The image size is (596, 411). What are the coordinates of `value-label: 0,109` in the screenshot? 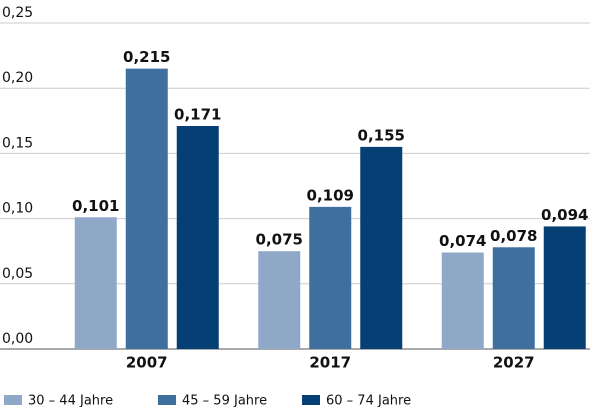 It's located at (330, 195).